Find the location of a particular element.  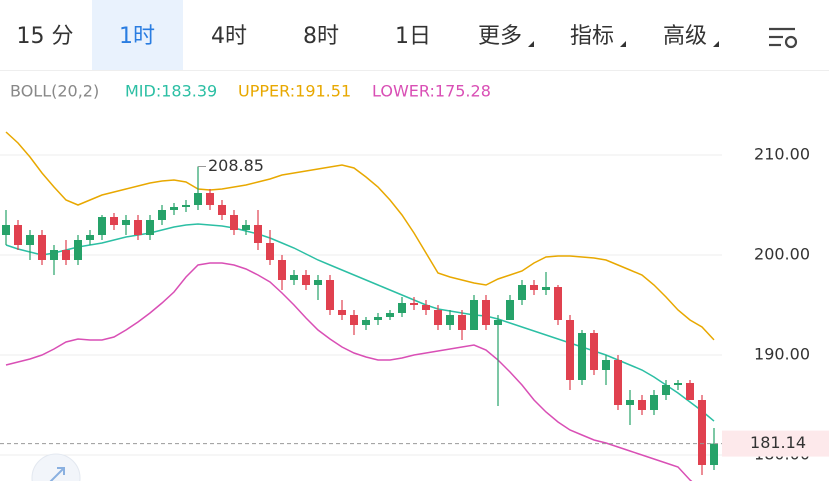

tab-bar: 15 分 1时 4时 8时 1日 更多 指标 高级 is located at coordinates (368, 36).